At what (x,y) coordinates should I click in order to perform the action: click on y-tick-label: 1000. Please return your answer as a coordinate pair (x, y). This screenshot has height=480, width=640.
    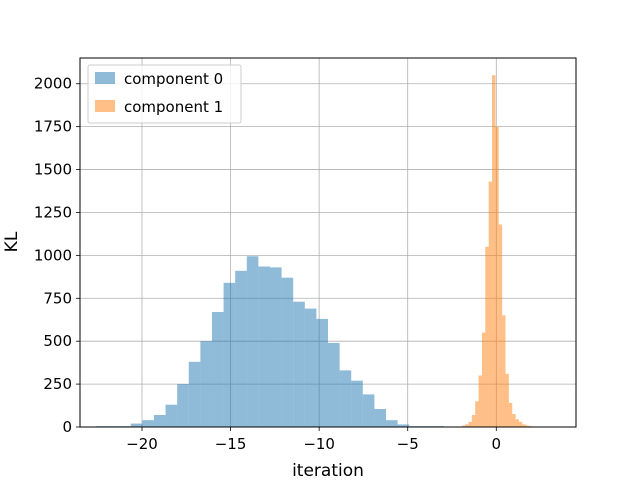
    Looking at the image, I should click on (53, 255).